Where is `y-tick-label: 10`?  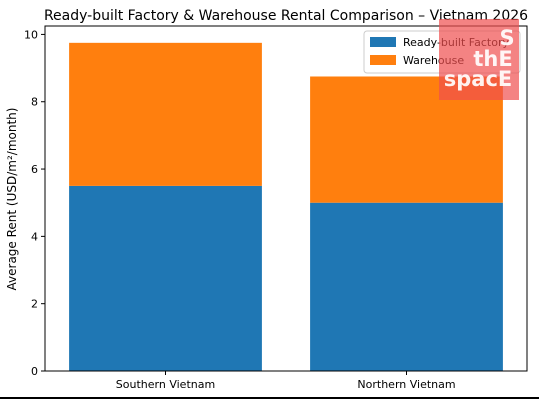 y-tick-label: 10 is located at coordinates (31, 34).